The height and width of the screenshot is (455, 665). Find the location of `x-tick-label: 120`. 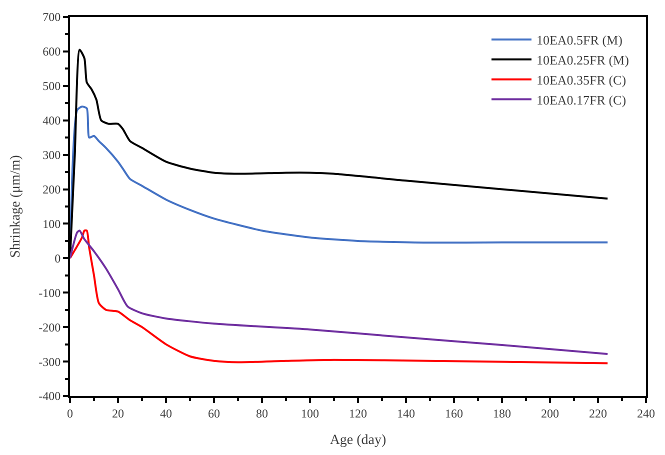

x-tick-label: 120 is located at coordinates (358, 413).